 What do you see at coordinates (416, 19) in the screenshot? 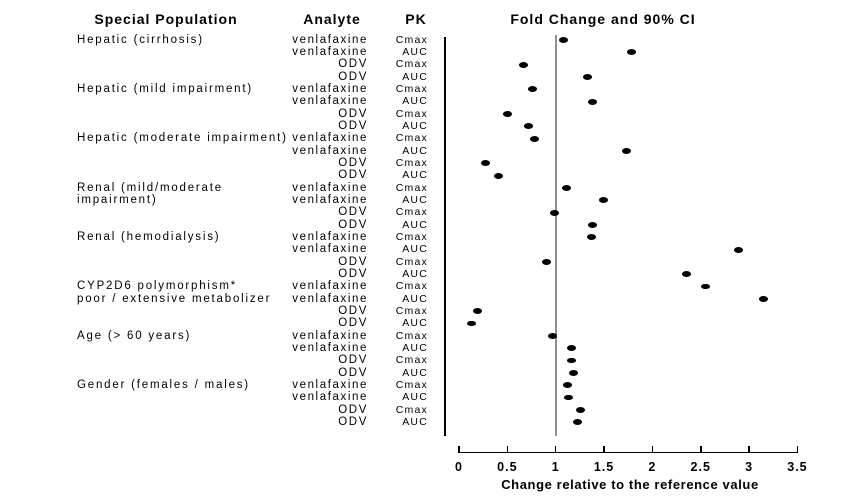
I see `pk-column-header: PK` at bounding box center [416, 19].